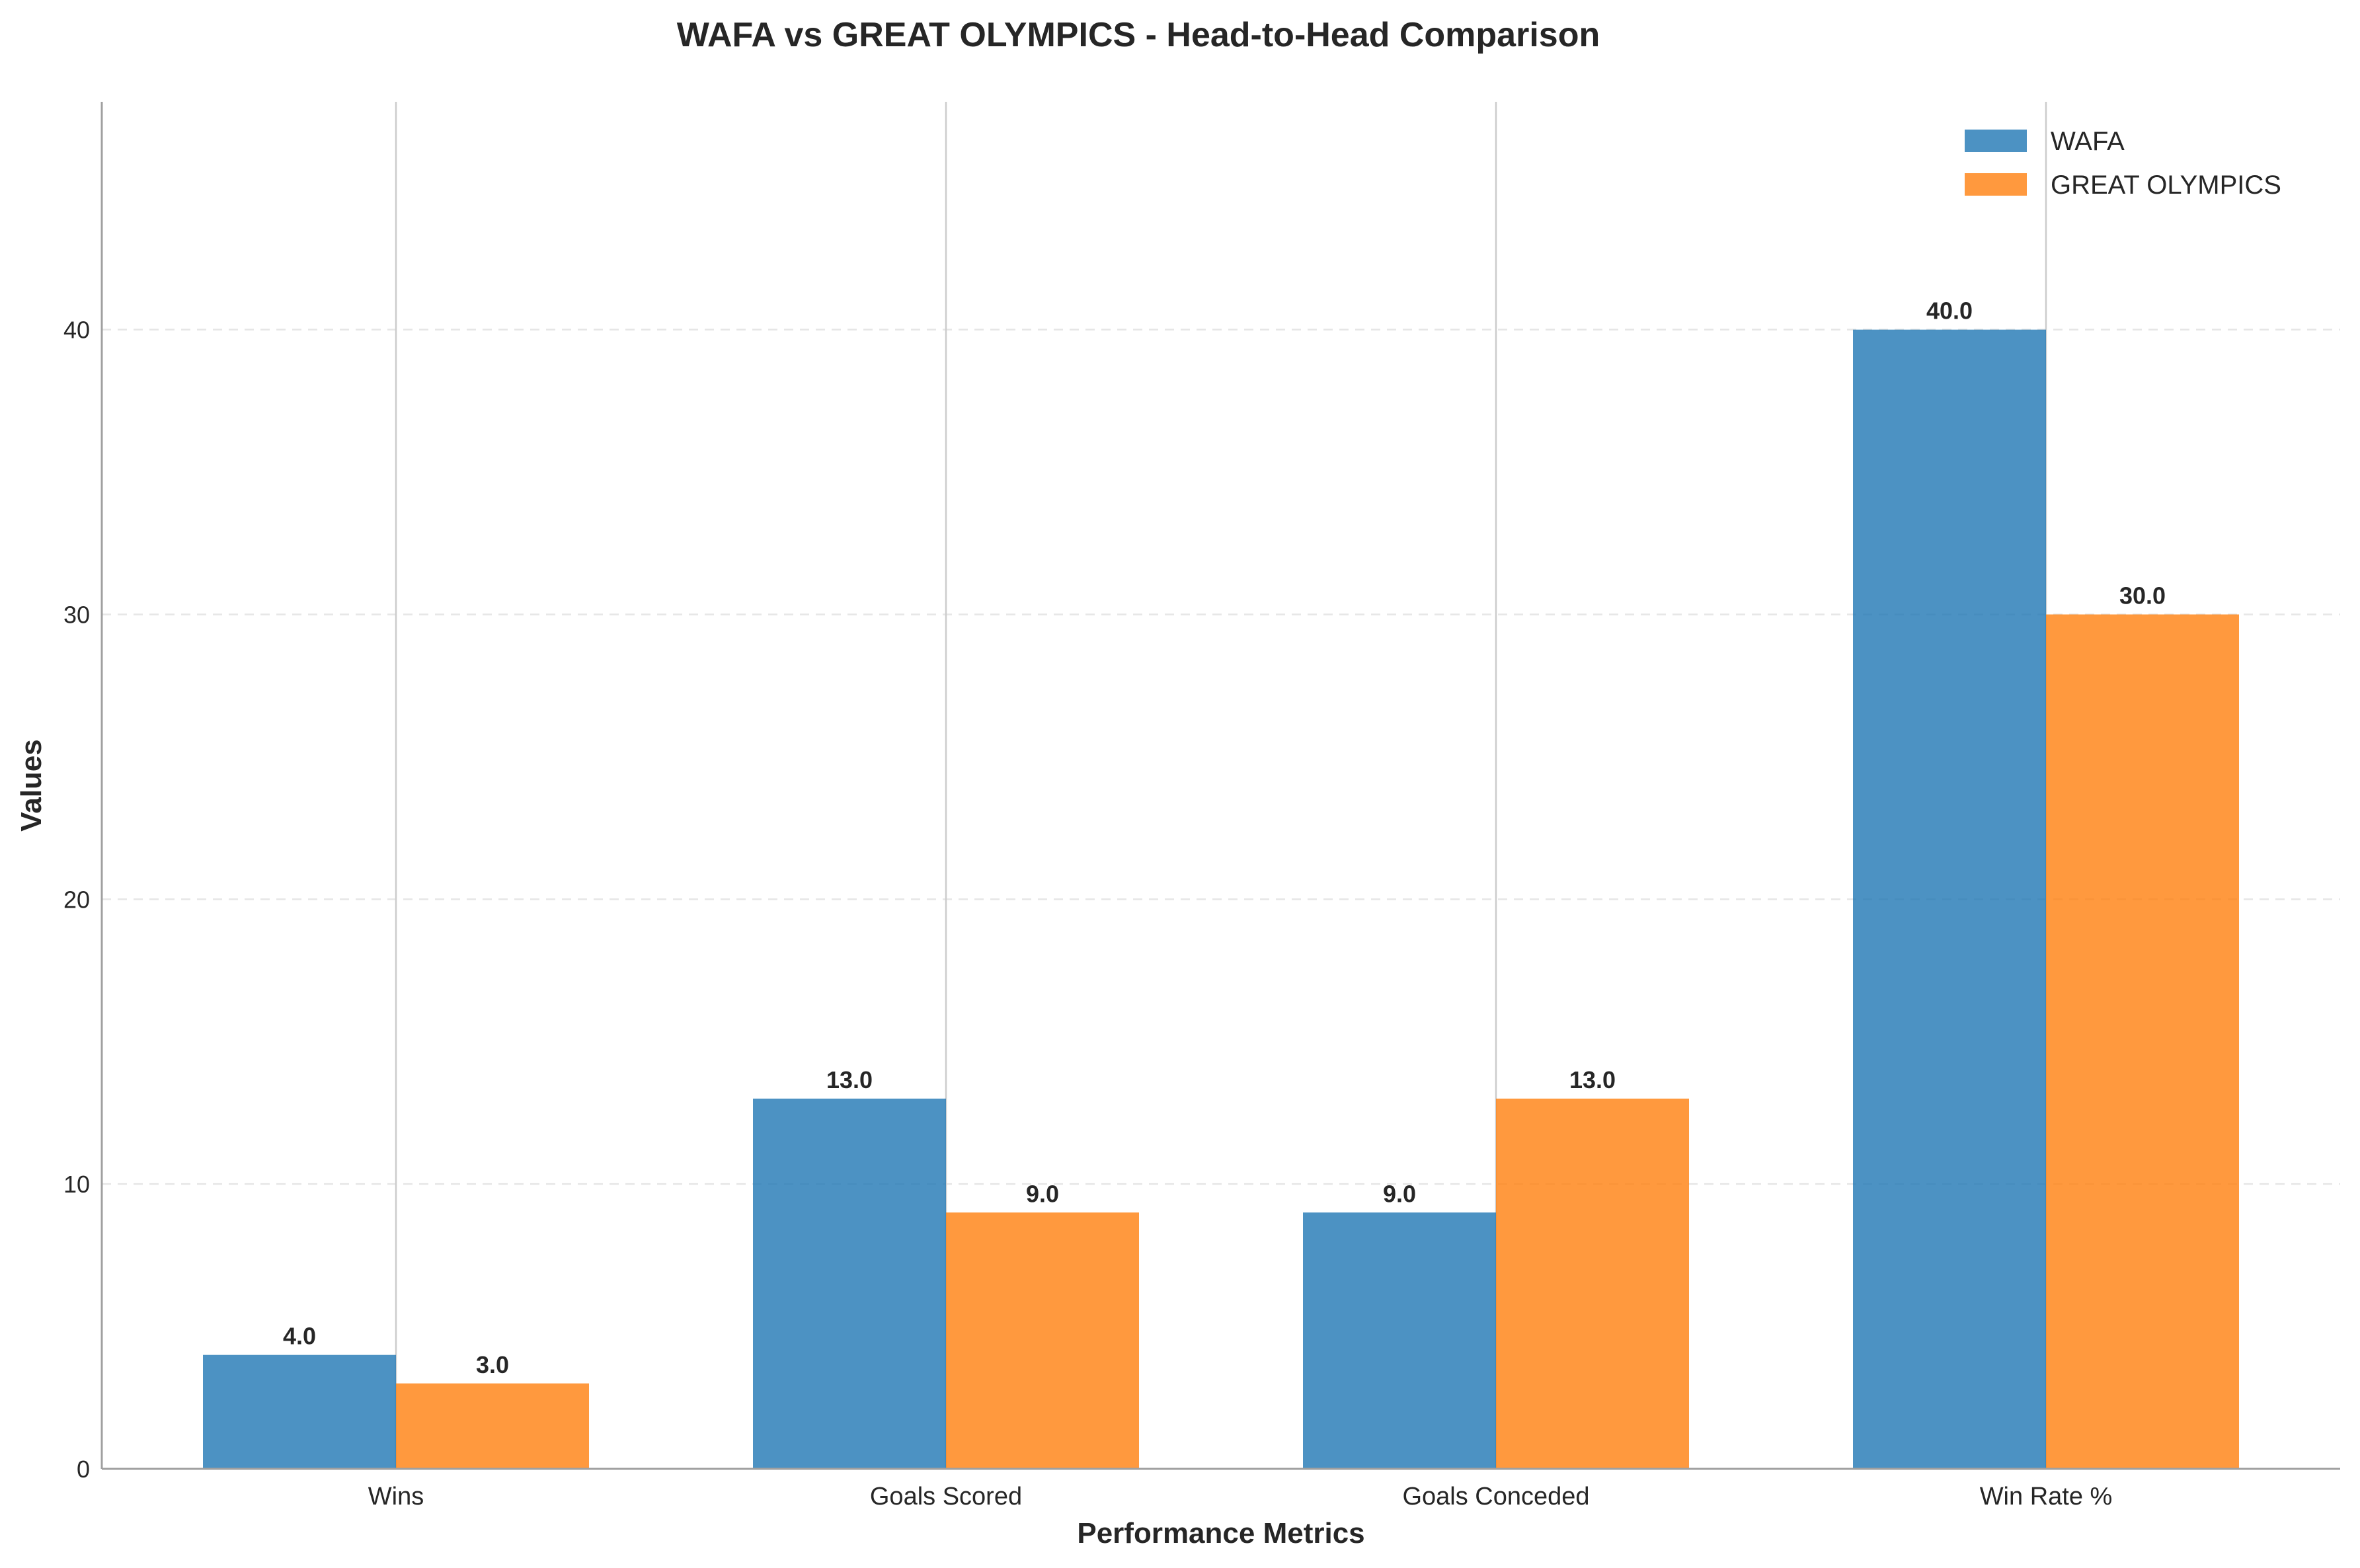 This screenshot has height=1568, width=2360. Describe the element at coordinates (83, 1469) in the screenshot. I see `y-tick-label: 0` at that location.